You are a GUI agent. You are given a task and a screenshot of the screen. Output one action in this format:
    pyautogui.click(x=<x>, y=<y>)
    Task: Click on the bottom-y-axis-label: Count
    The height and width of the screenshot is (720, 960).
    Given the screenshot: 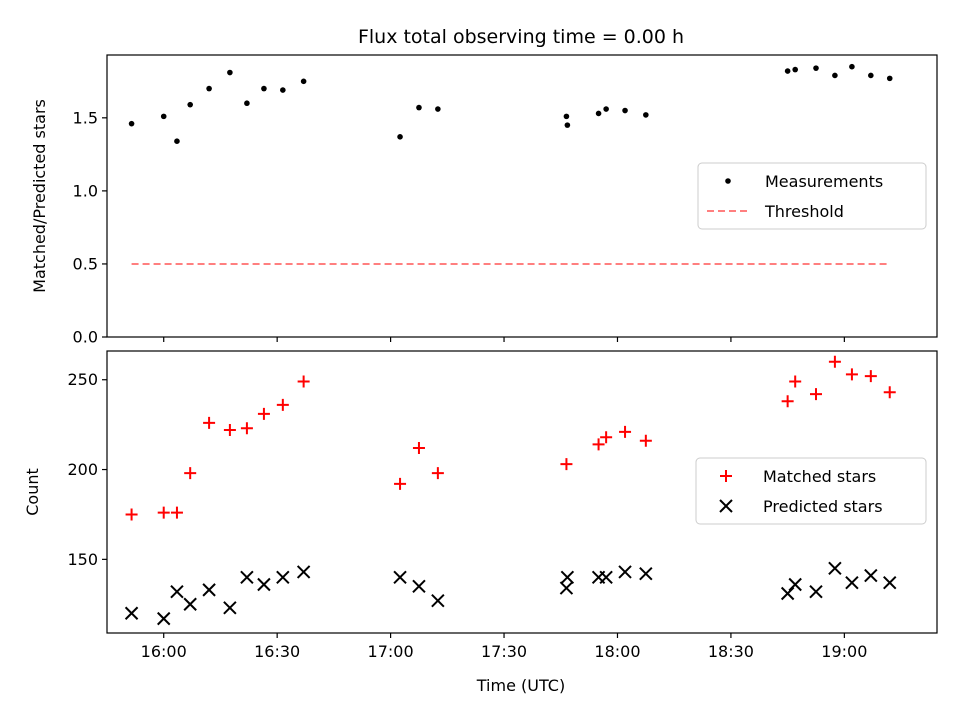 What is the action you would take?
    pyautogui.click(x=32, y=492)
    